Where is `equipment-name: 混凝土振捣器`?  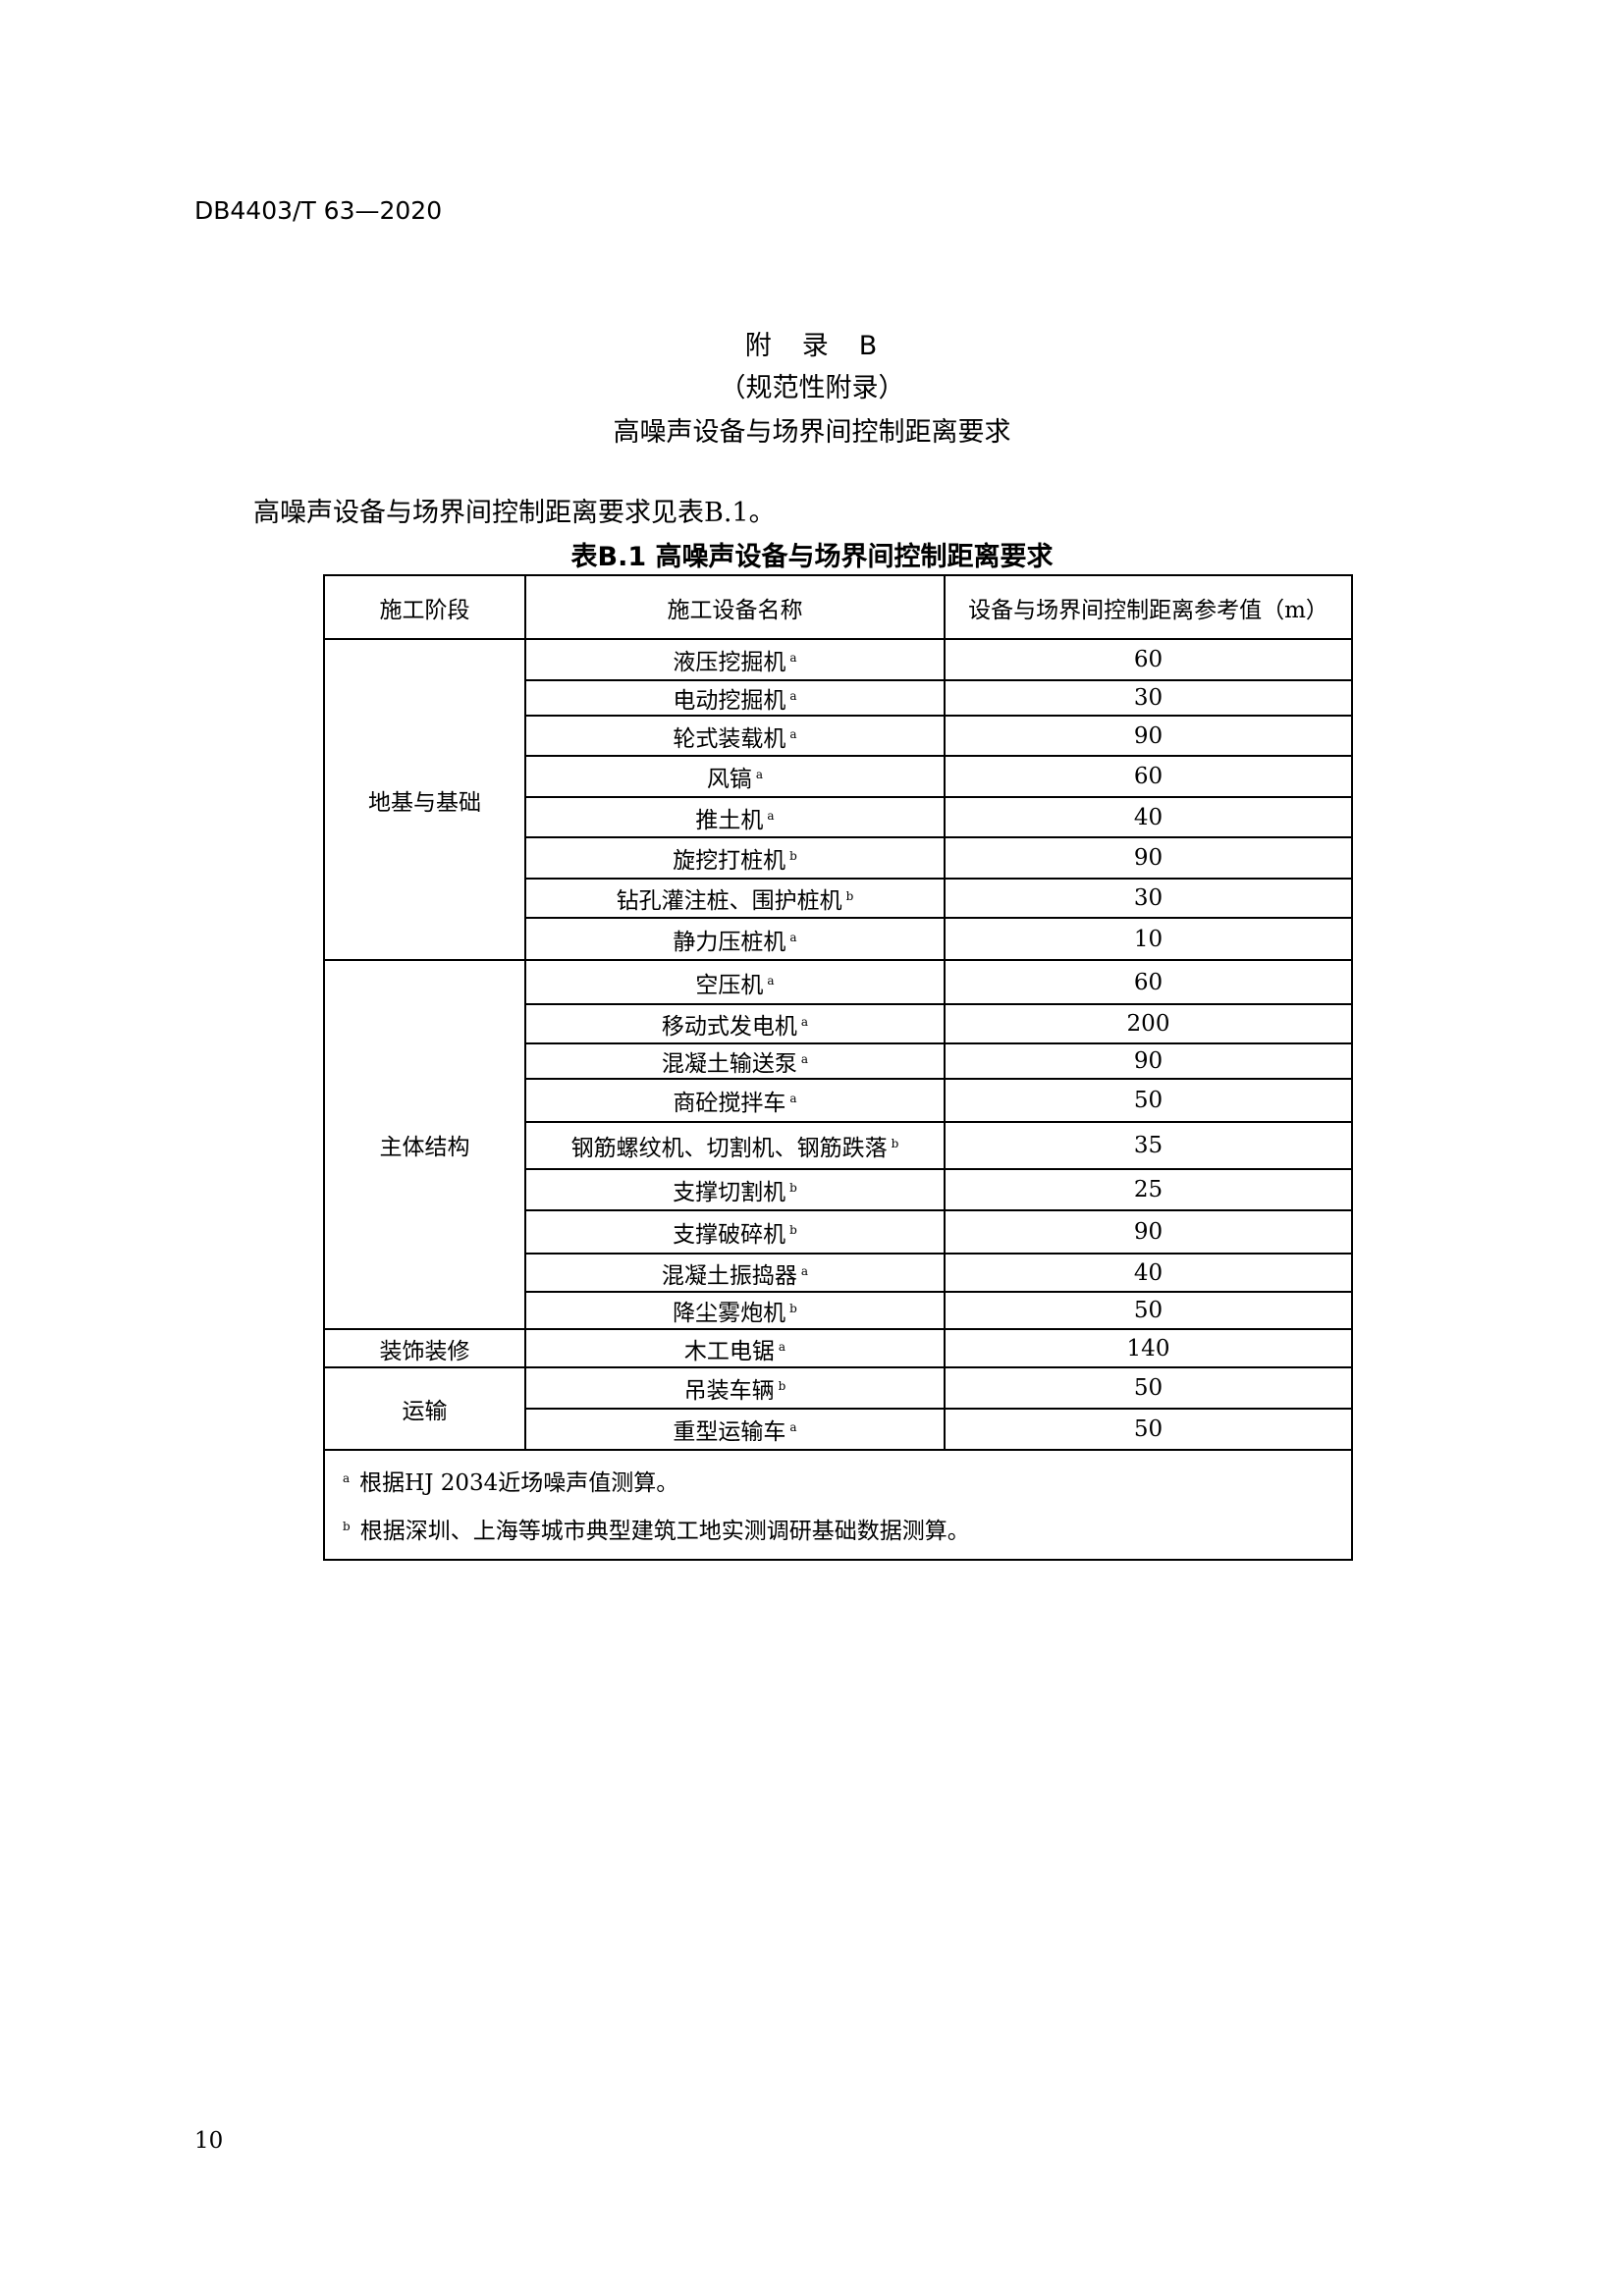
equipment-name: 混凝土振捣器 is located at coordinates (729, 1275).